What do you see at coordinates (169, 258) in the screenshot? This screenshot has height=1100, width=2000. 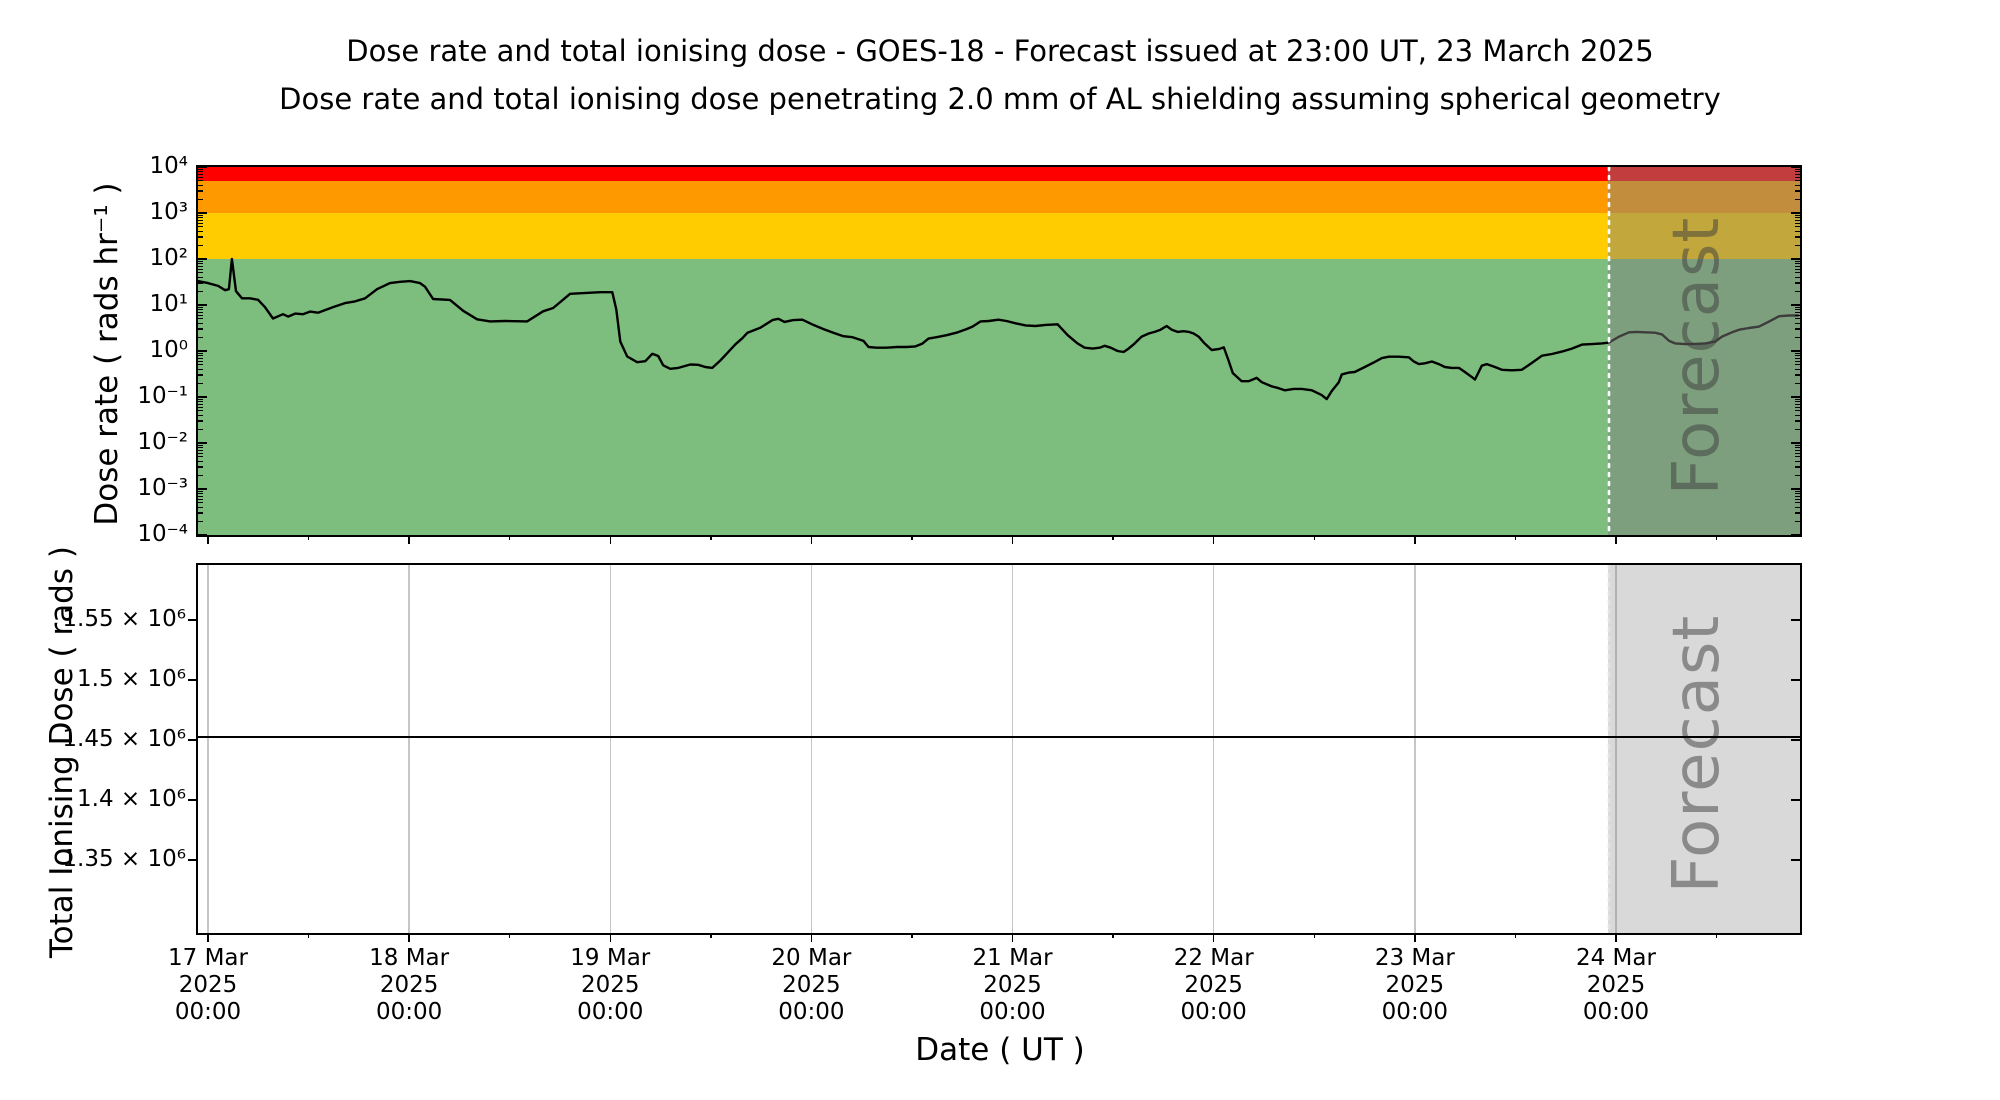 I see `dose-rate-ytick-label: 10²` at bounding box center [169, 258].